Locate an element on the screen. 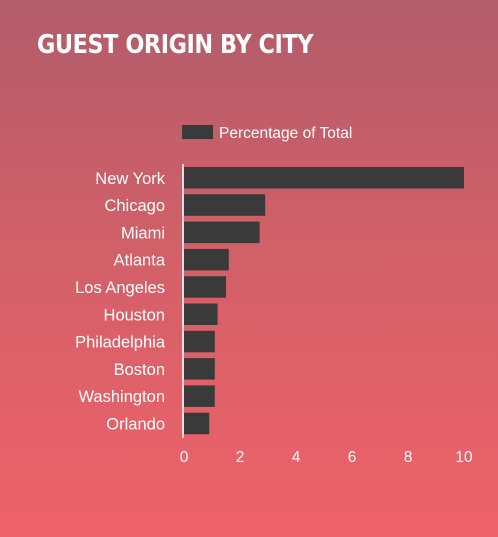  y-tick-label-washington: Washington is located at coordinates (121, 397).